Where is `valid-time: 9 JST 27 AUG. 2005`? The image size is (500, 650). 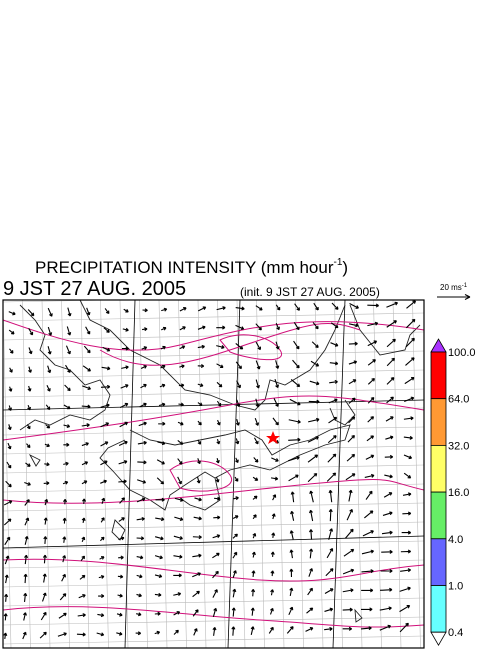 valid-time: 9 JST 27 AUG. 2005 is located at coordinates (94, 289).